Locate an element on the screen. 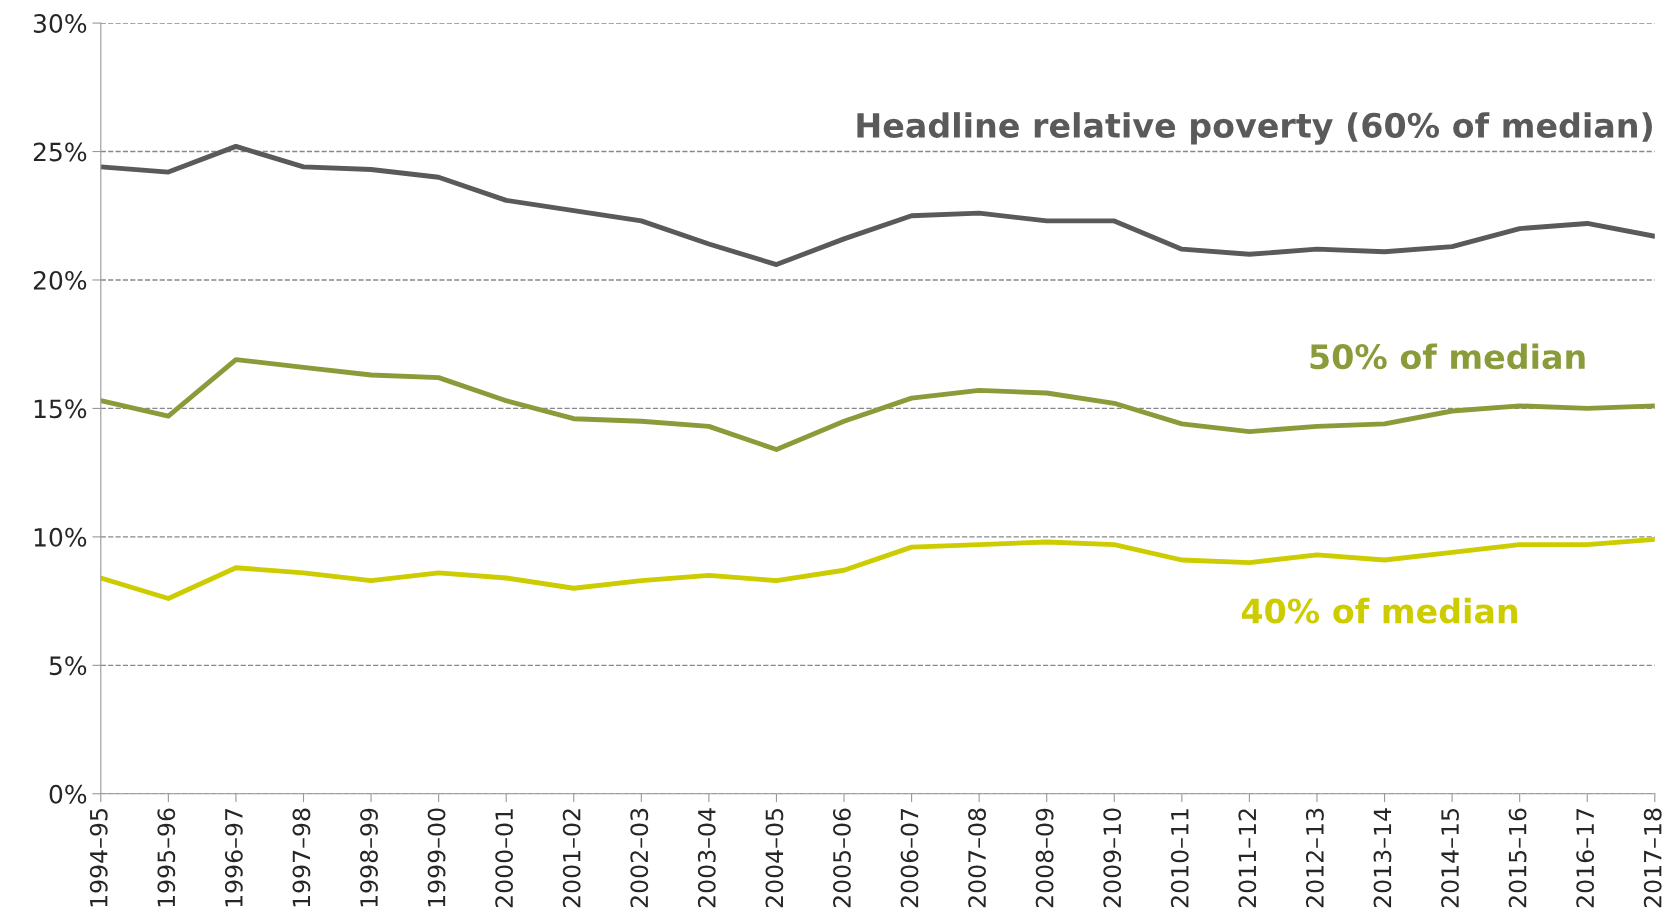 The image size is (1680, 923). x-tick-label: 2004–05 is located at coordinates (774, 858).